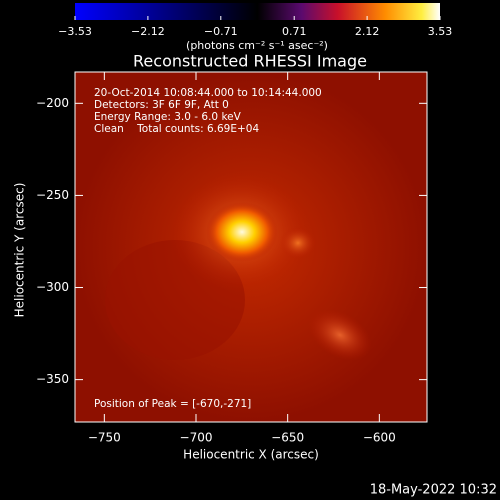 Image resolution: width=500 pixels, height=500 pixels. Describe the element at coordinates (208, 93) in the screenshot. I see `annotation: 20-Oct-2014 10:08:44.000 to 10:14:44.000` at that location.